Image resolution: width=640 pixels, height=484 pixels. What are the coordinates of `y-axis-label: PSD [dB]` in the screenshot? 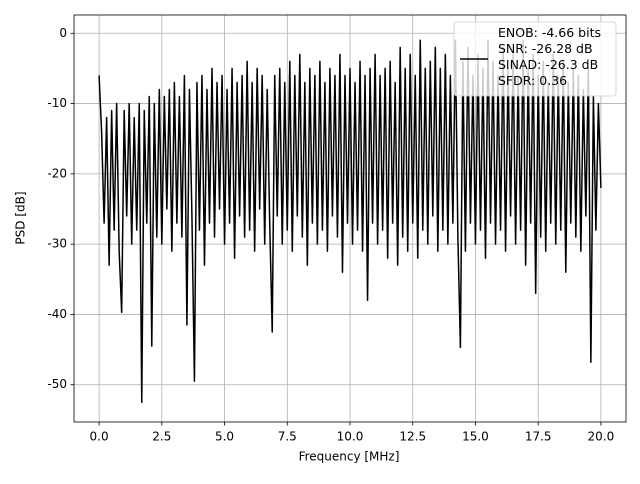 It's located at (21, 217).